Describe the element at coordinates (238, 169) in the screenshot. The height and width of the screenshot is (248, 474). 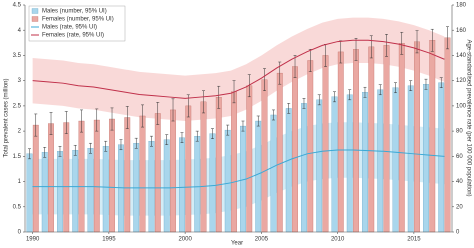
I see `rate-line` at that location.